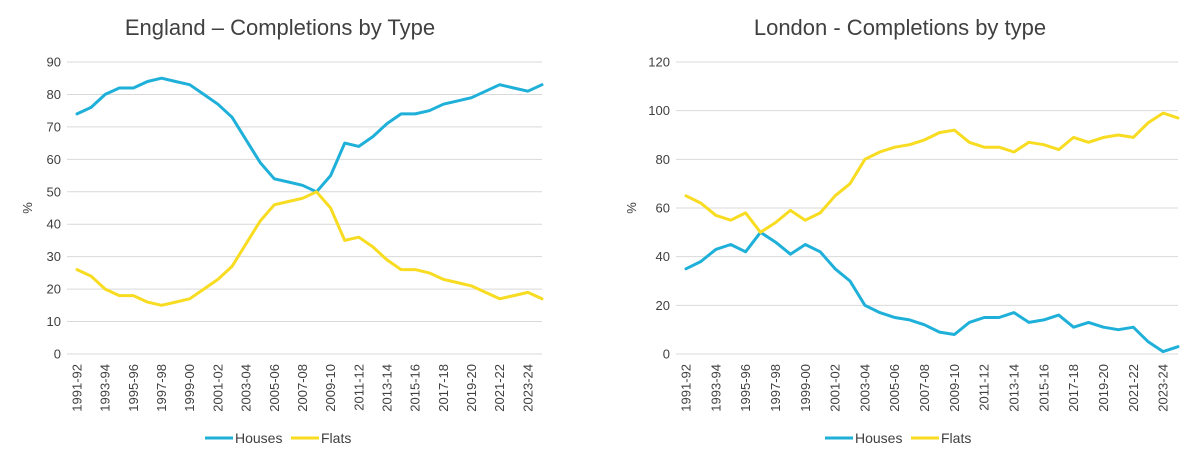 The width and height of the screenshot is (1199, 466). What do you see at coordinates (280, 27) in the screenshot?
I see `chart-title: England – Completions by Type` at bounding box center [280, 27].